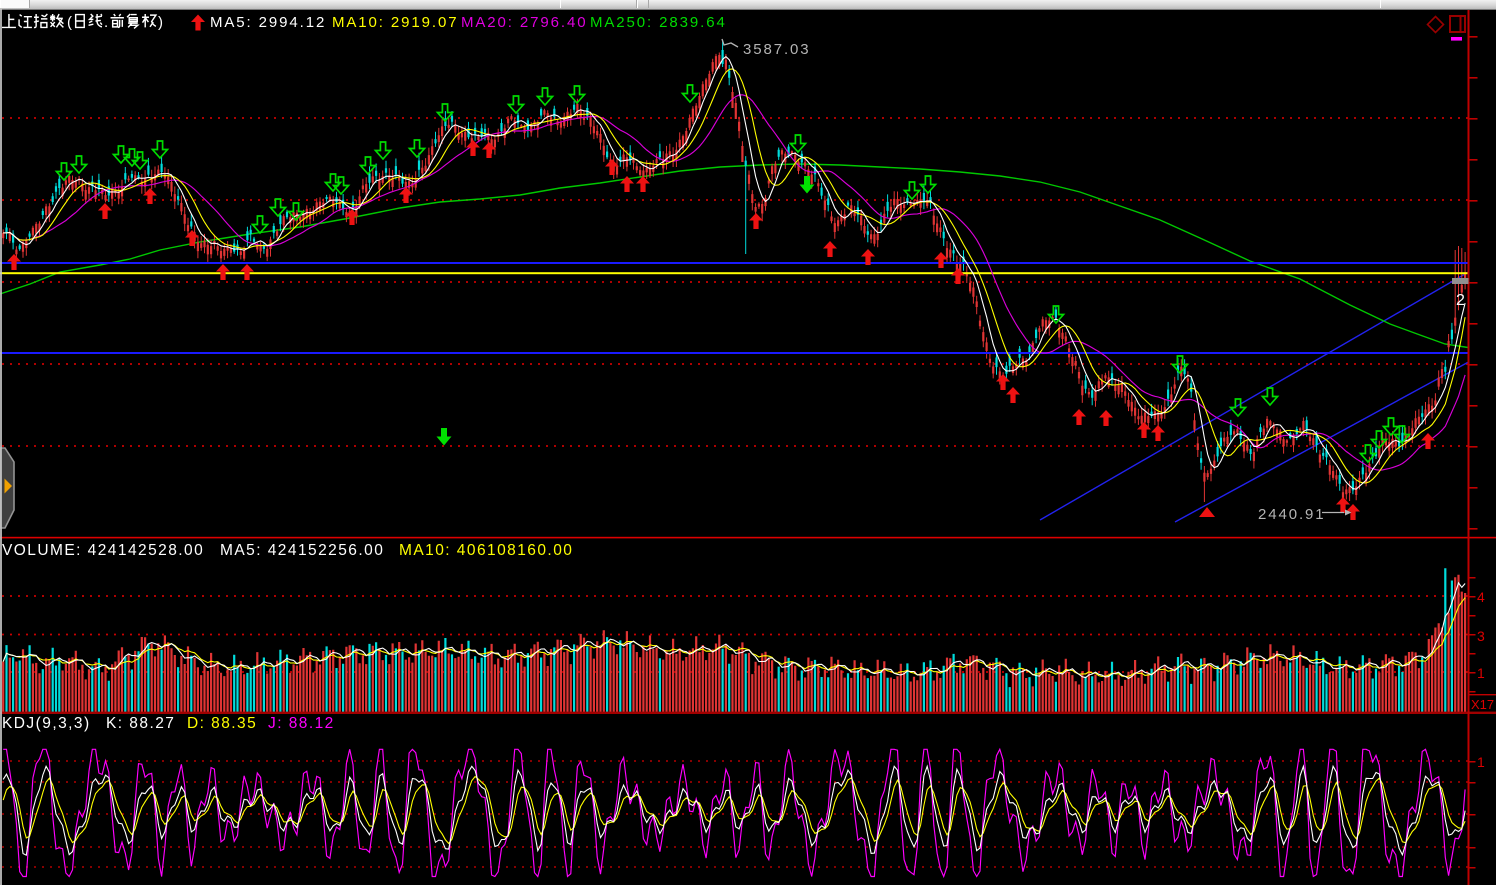  I want to click on svg-text: MA10: 406108160.00, so click(486, 550).